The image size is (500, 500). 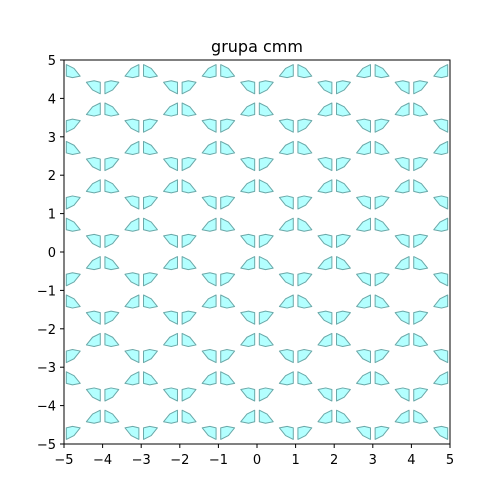 I want to click on x-tick-label: 4, so click(x=411, y=460).